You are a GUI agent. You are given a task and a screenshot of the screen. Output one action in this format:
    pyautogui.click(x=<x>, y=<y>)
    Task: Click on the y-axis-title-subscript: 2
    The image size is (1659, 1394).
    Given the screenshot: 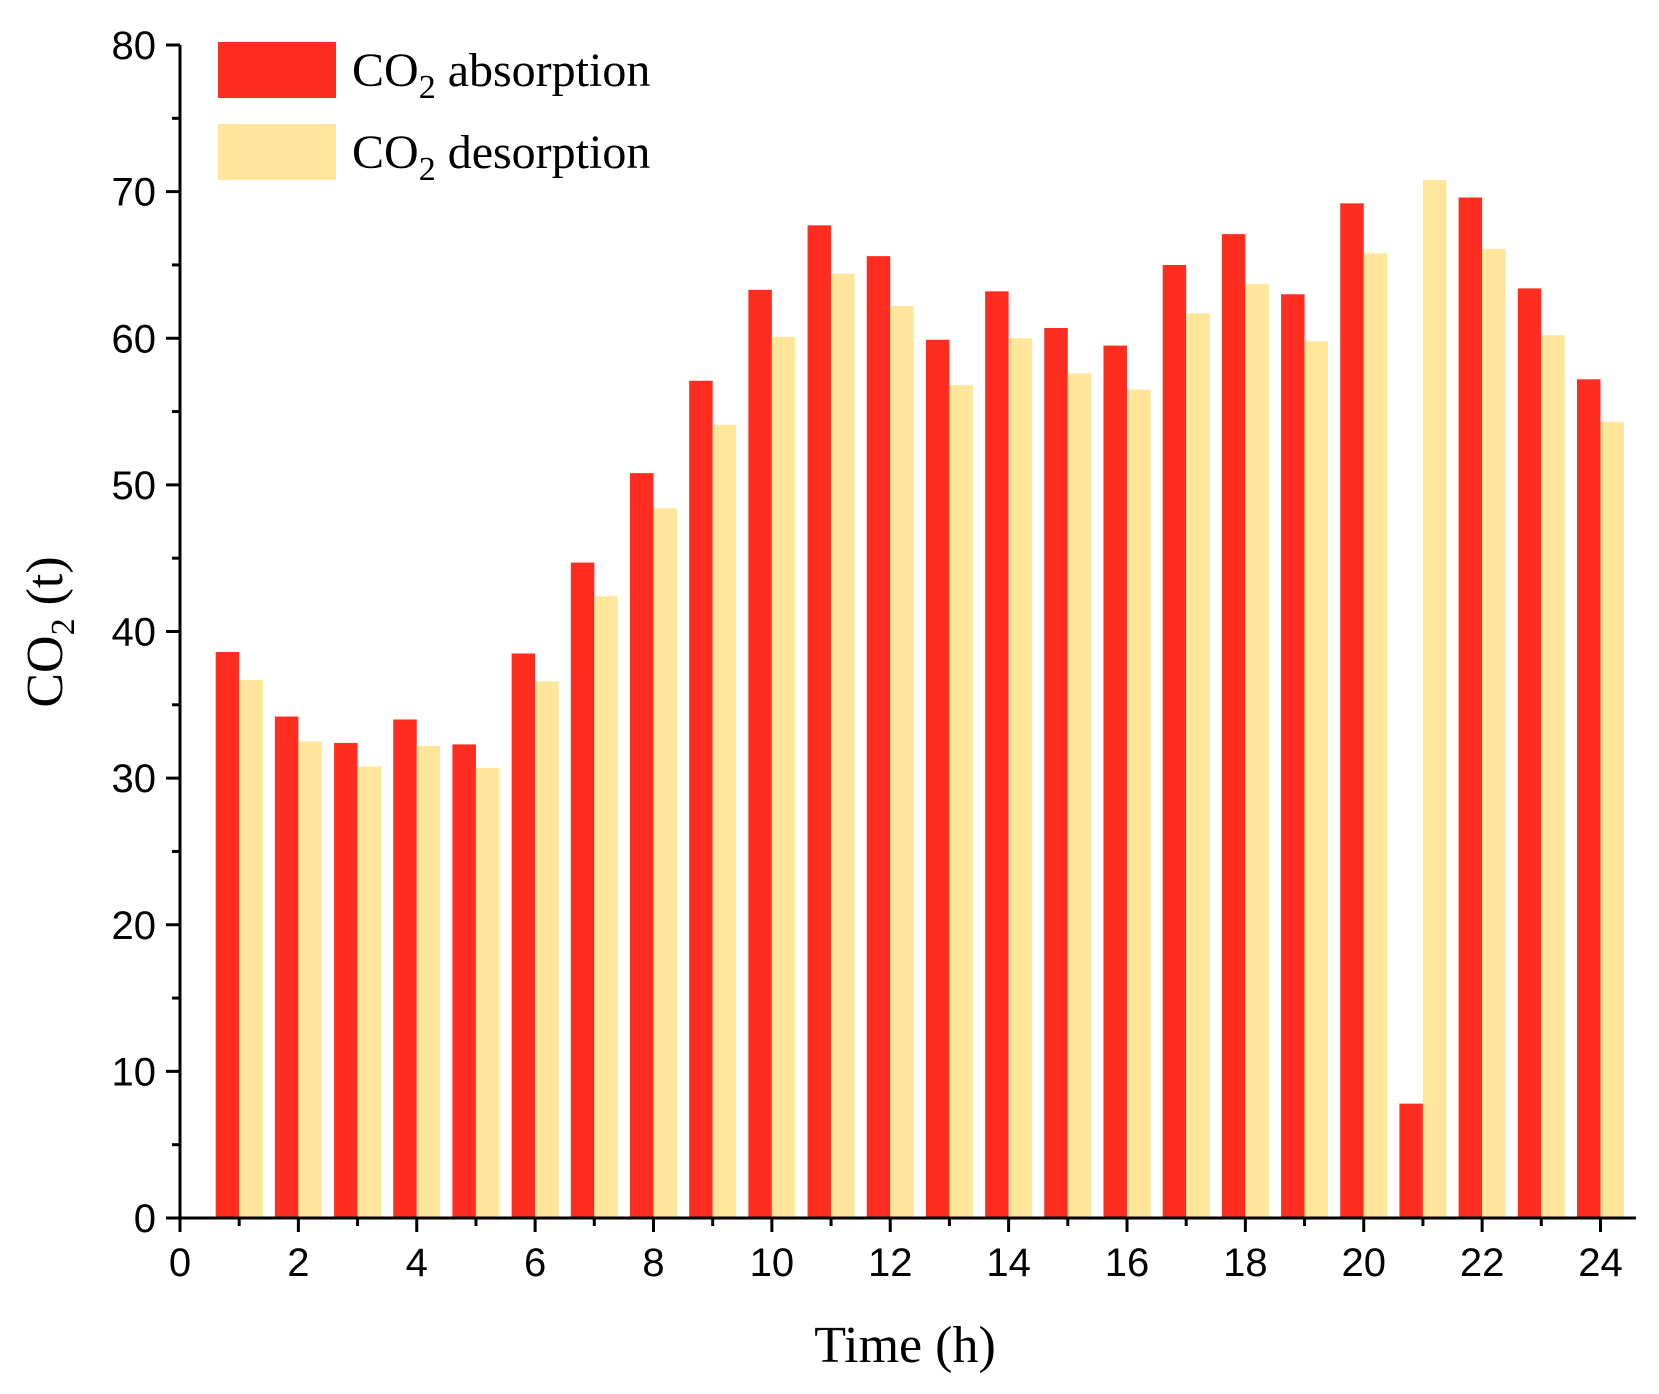 What is the action you would take?
    pyautogui.click(x=63, y=626)
    